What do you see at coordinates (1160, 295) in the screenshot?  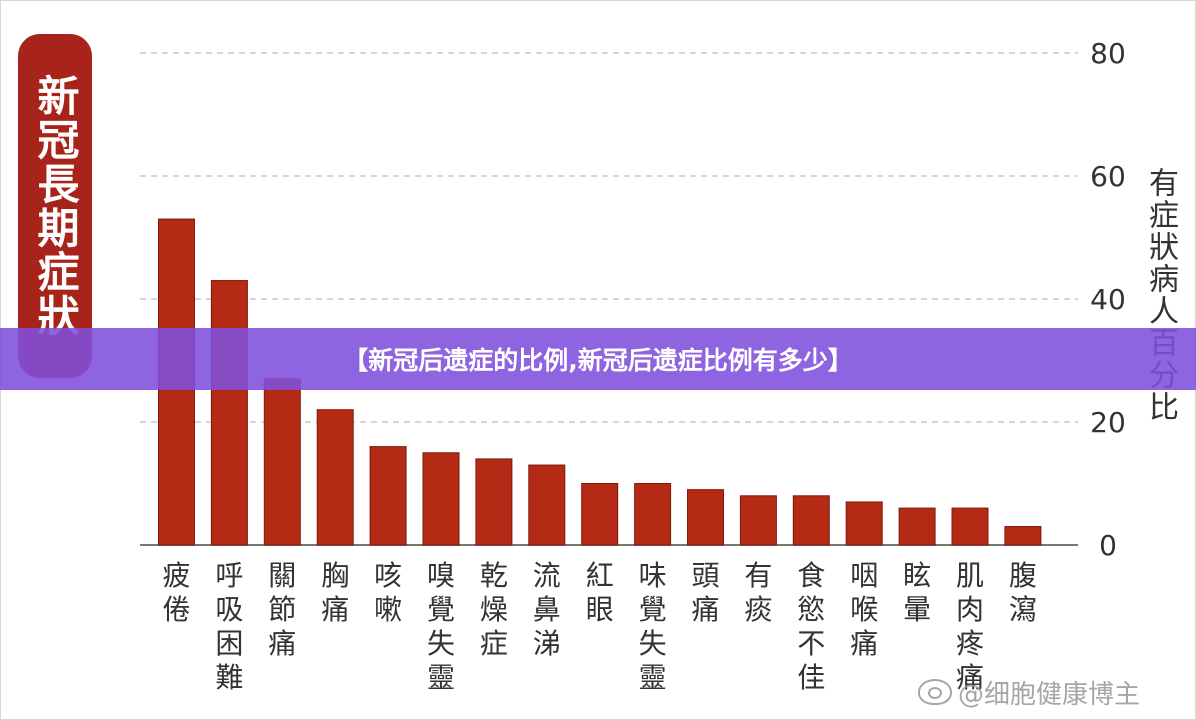 I see `y-axis-label: 有症狀病人百分比` at bounding box center [1160, 295].